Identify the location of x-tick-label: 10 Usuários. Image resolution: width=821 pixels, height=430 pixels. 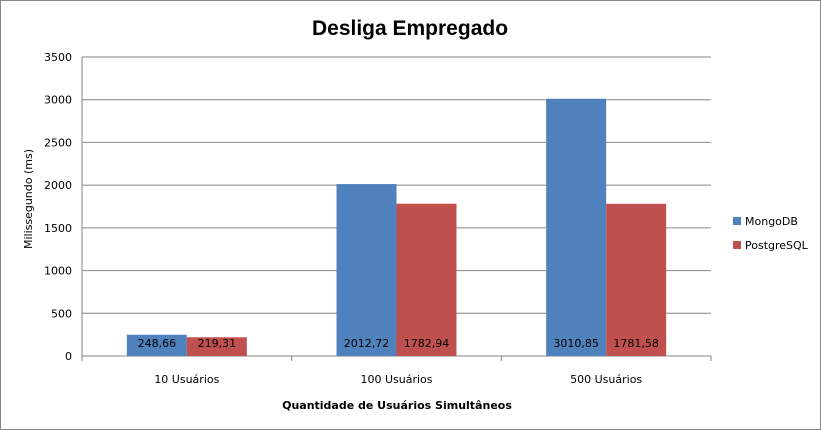
(186, 379).